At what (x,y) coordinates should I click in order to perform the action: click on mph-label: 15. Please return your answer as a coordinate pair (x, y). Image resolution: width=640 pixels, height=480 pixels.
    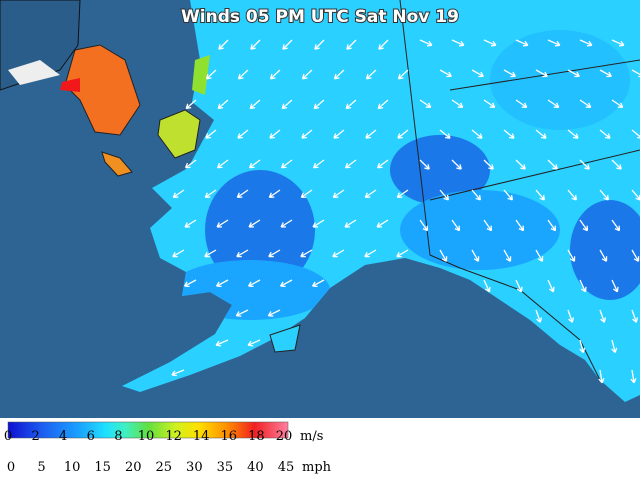
    Looking at the image, I should click on (102, 467).